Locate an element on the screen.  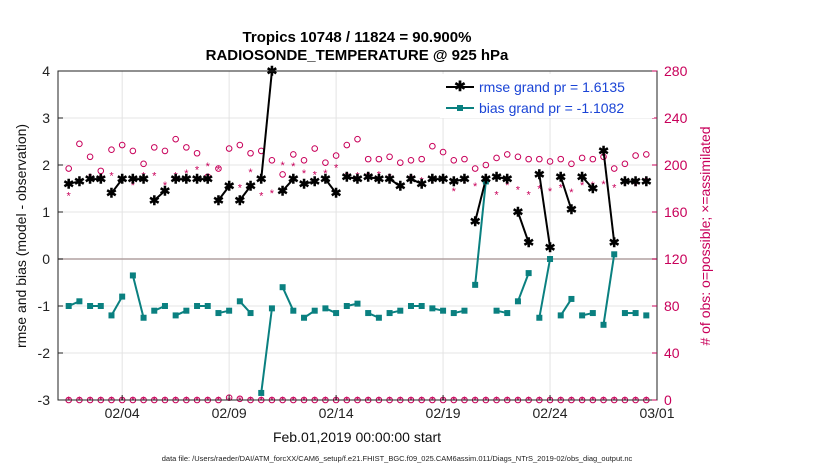
x-tick-label: 02/09 is located at coordinates (229, 413).